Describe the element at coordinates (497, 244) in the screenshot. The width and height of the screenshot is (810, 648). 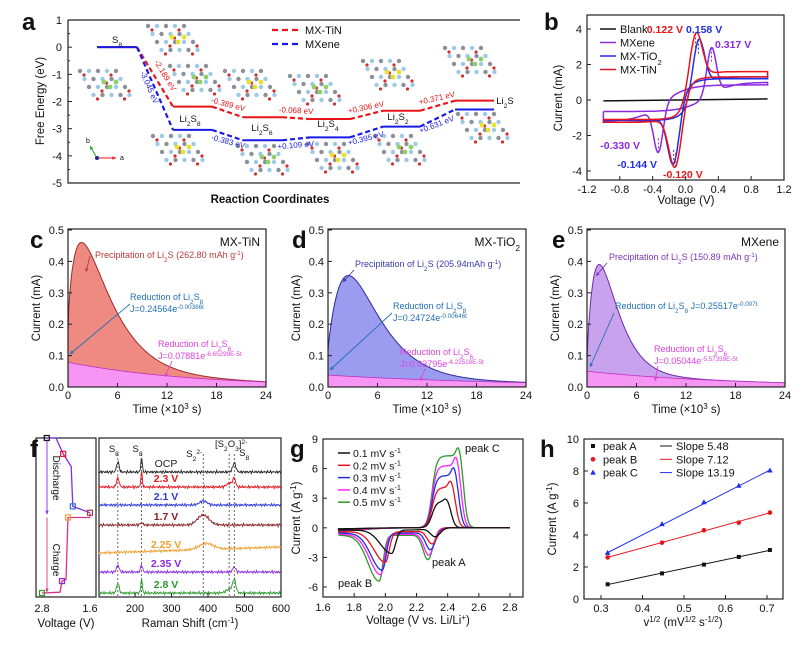
I see `panel-title: MX-TiO2` at that location.